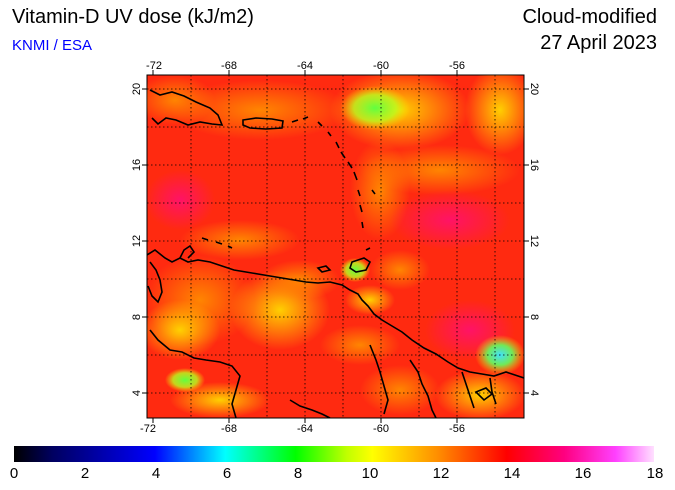  What do you see at coordinates (457, 66) in the screenshot?
I see `lon-tick-top: -56` at bounding box center [457, 66].